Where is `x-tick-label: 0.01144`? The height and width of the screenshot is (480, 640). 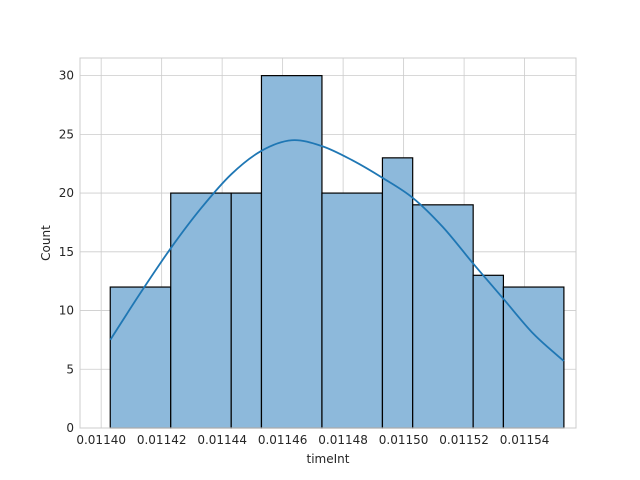 x-tick-label: 0.01144 is located at coordinates (222, 440).